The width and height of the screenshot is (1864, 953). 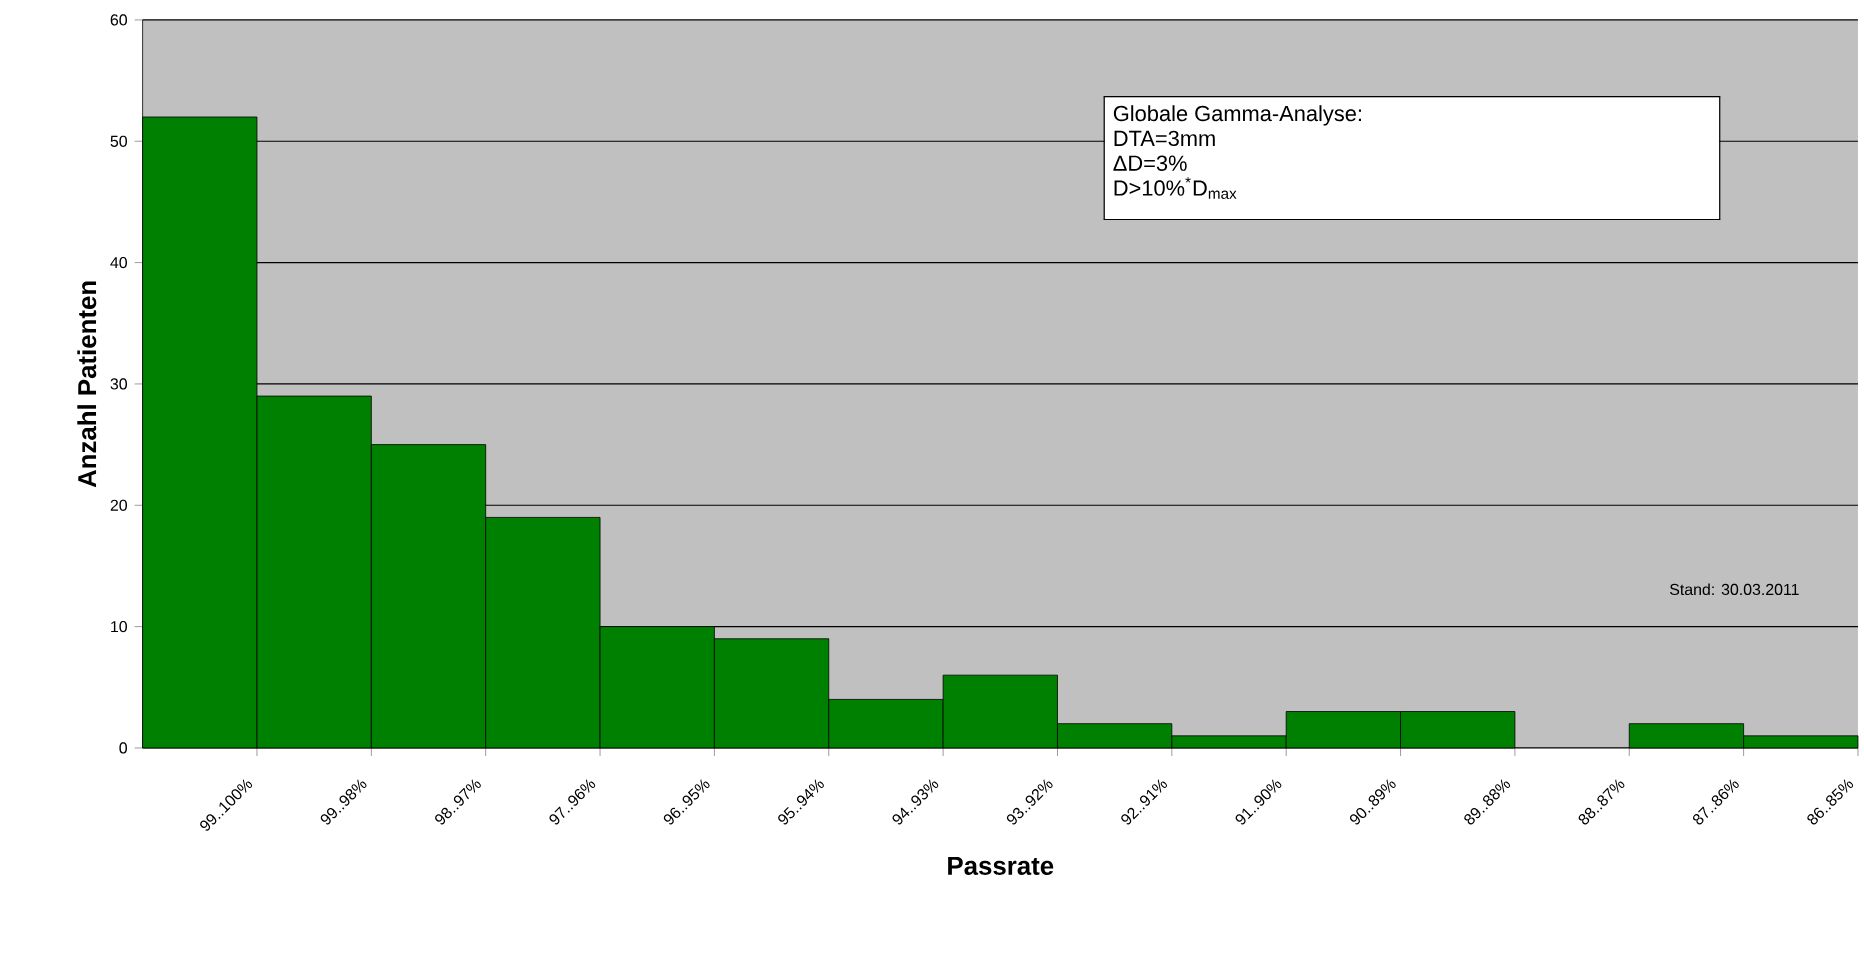 What do you see at coordinates (118, 262) in the screenshot?
I see `y-tick-label: 40` at bounding box center [118, 262].